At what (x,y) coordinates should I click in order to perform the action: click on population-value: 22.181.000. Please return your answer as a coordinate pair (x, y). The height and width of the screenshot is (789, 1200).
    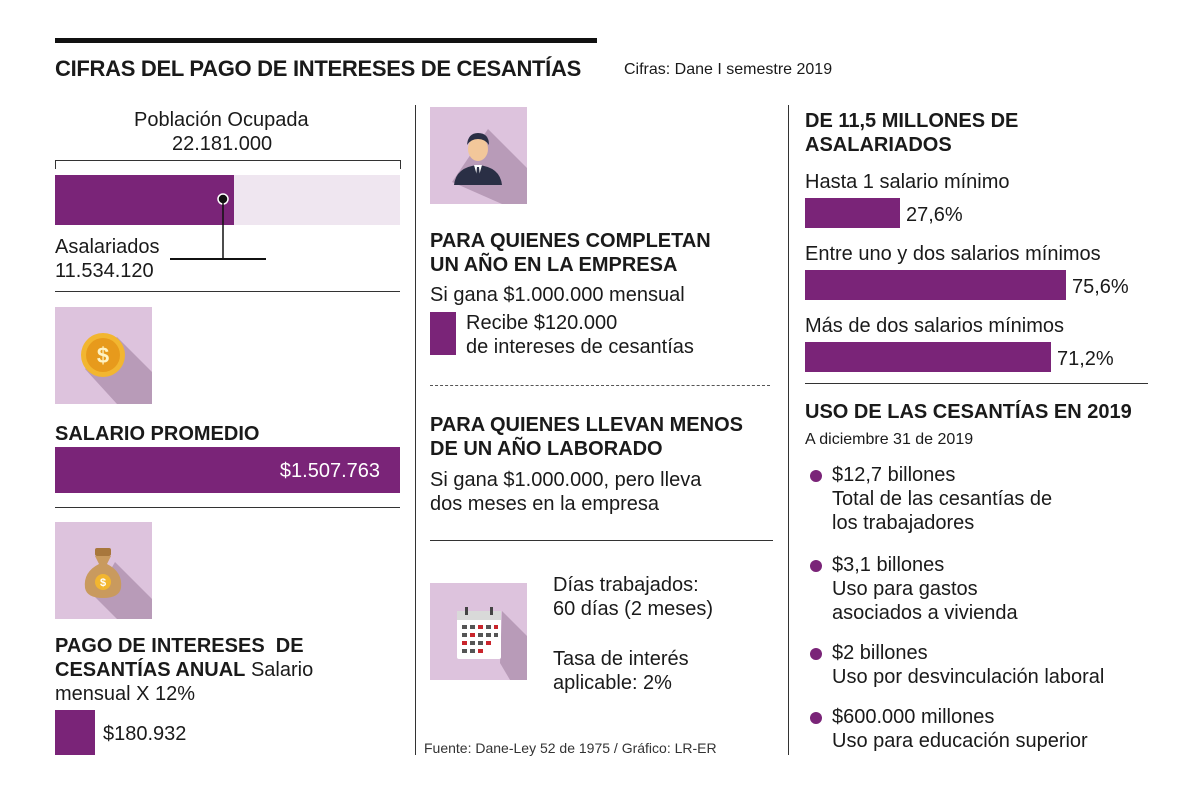
    Looking at the image, I should click on (222, 144).